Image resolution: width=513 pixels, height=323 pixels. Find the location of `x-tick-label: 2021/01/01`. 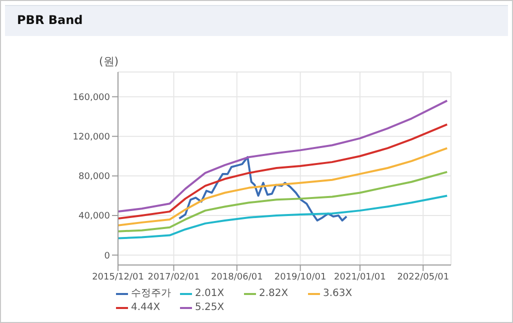

x-tick-label: 2021/01/01 is located at coordinates (360, 277).